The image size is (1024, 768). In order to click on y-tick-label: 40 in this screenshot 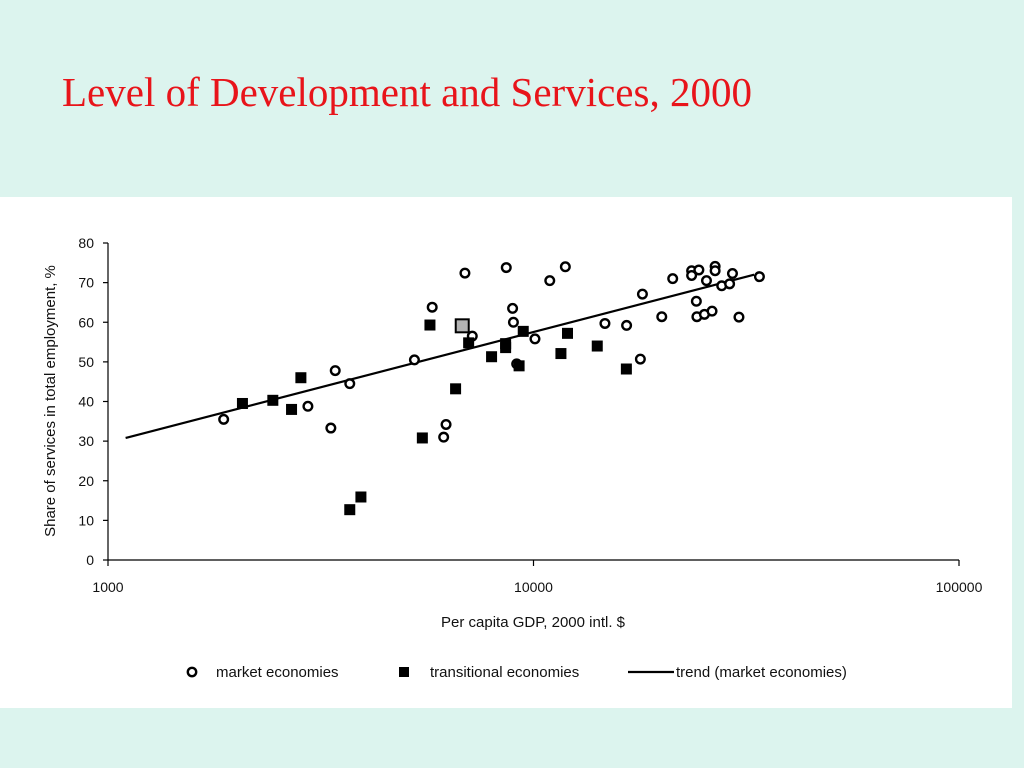, I will do `click(86, 402)`.